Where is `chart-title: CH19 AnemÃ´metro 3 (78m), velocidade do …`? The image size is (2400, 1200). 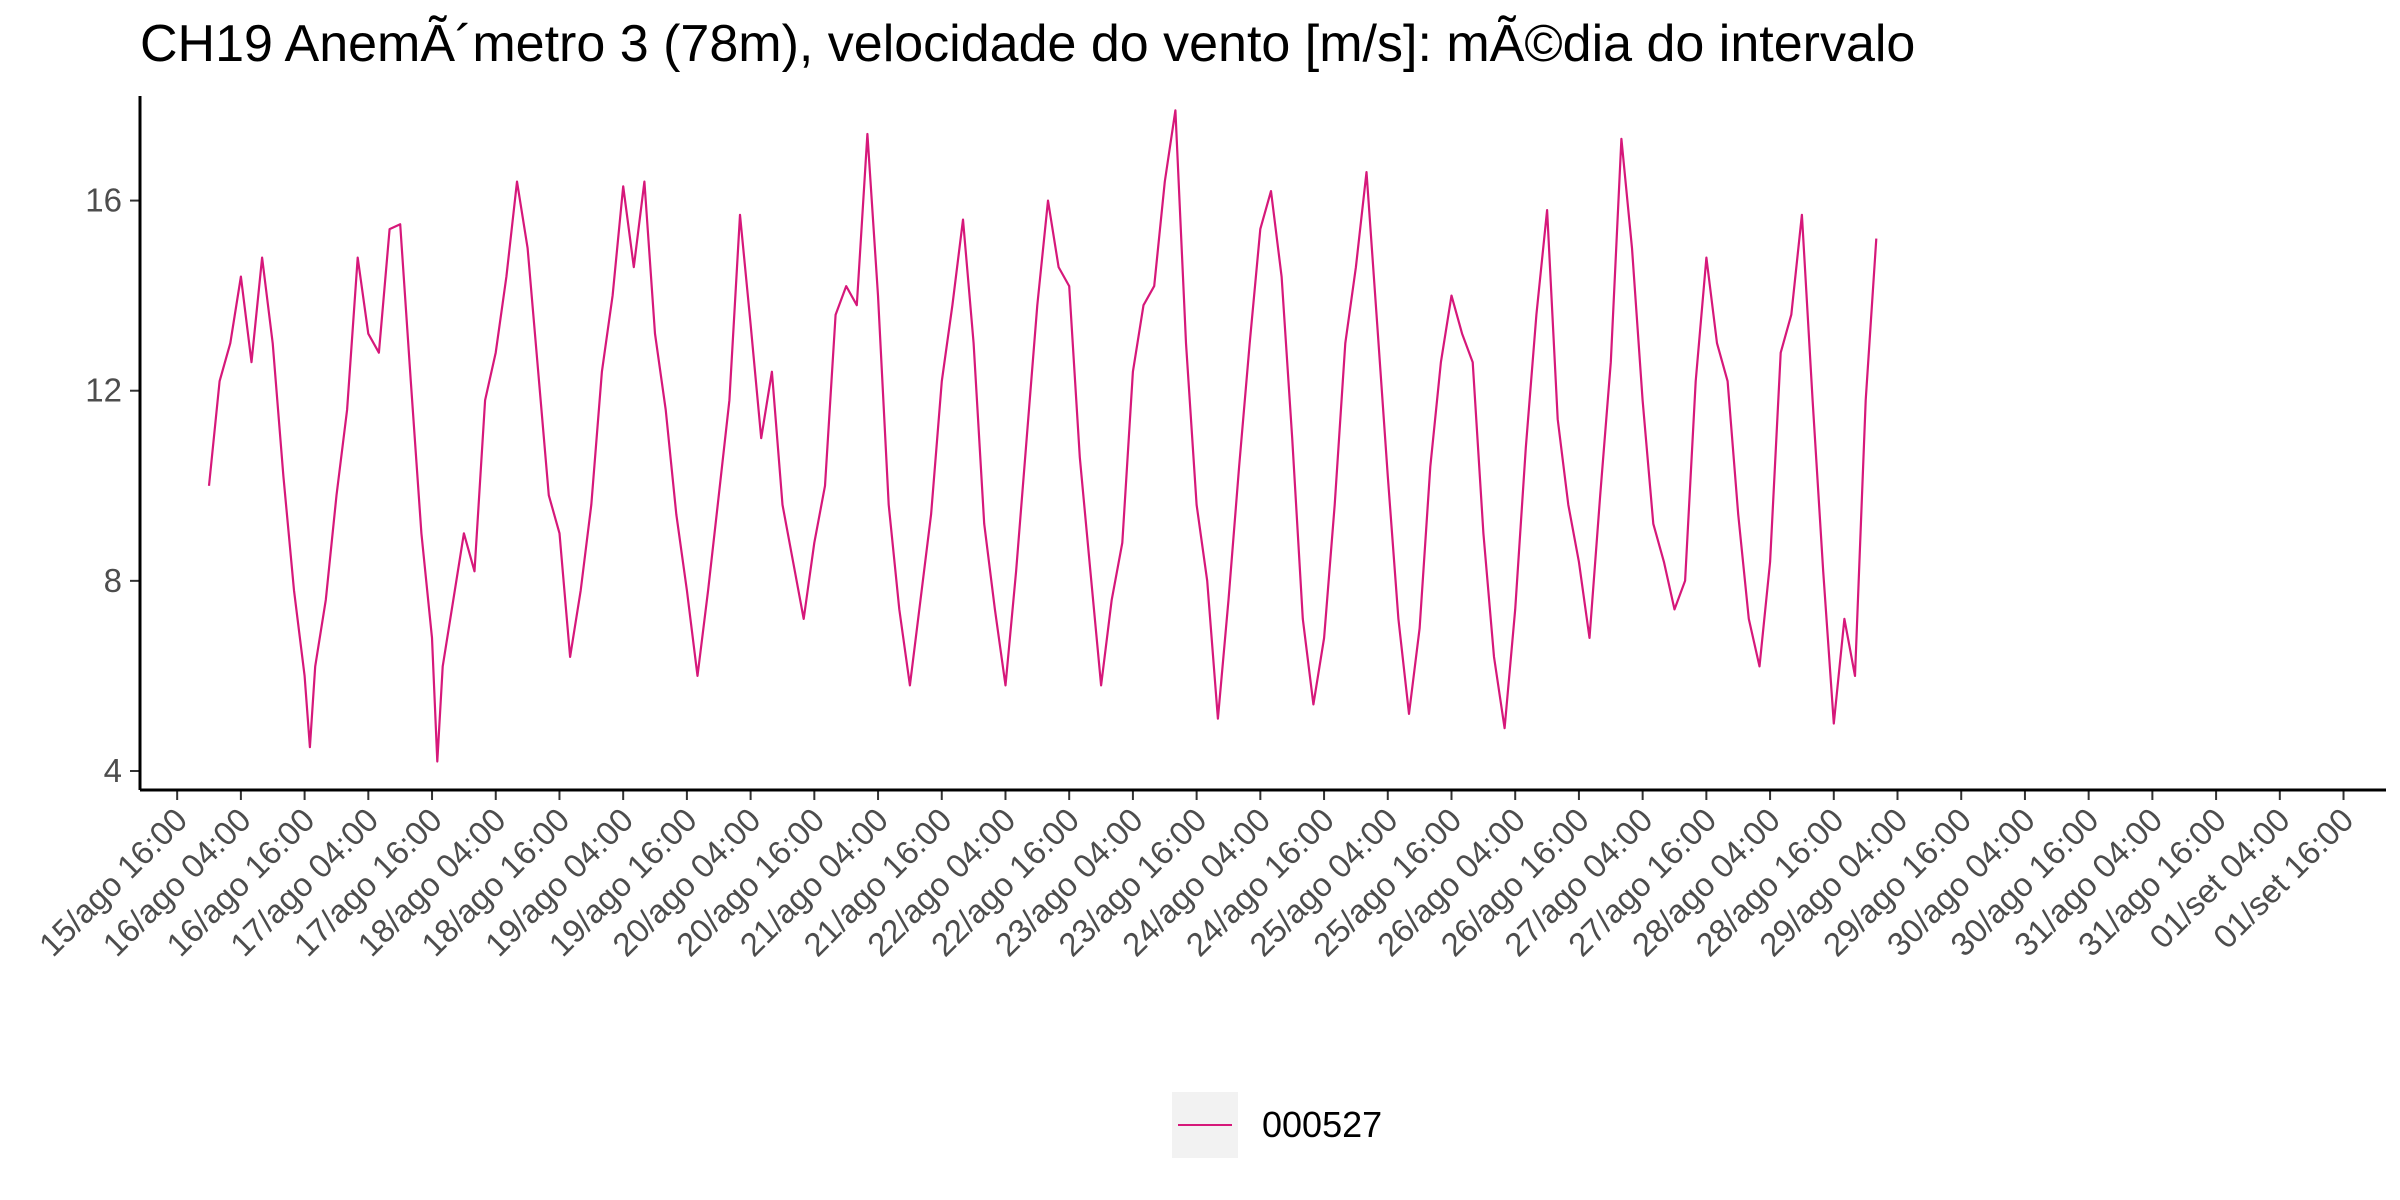
chart-title: CH19 AnemÃ´metro 3 (78m), velocidade do … is located at coordinates (1028, 44).